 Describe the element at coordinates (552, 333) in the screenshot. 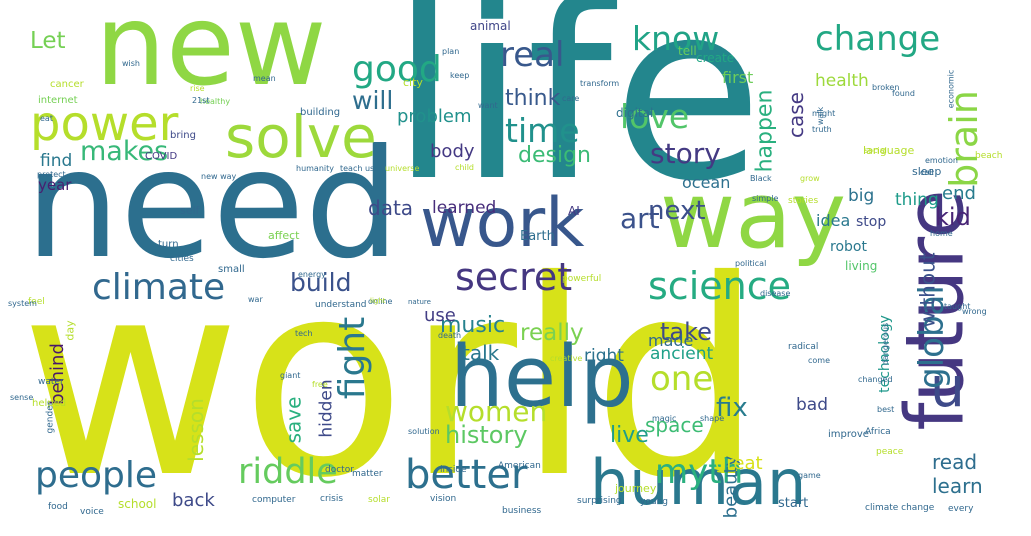

I see `word-really: really` at that location.